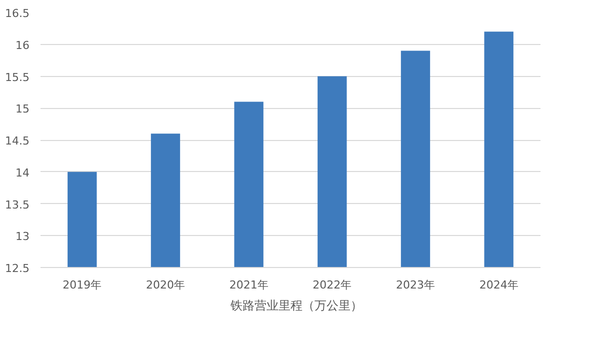 This screenshot has height=361, width=601. What do you see at coordinates (248, 285) in the screenshot?
I see `x-tick-label: 2021年` at bounding box center [248, 285].